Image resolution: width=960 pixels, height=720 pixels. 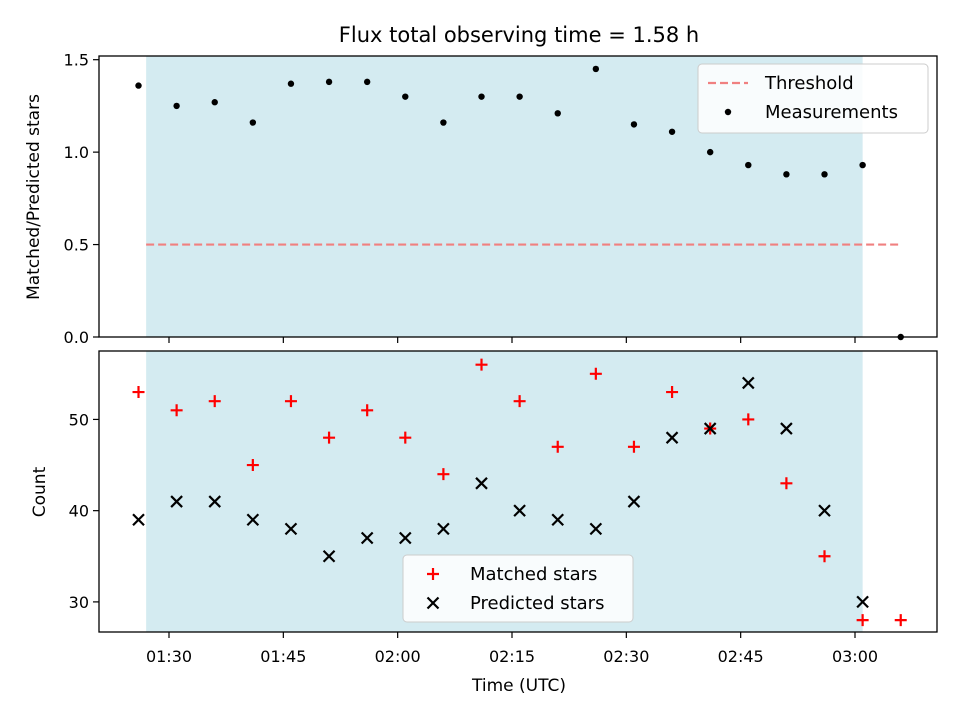 What do you see at coordinates (398, 656) in the screenshot?
I see `x-tick-label: 02:00` at bounding box center [398, 656].